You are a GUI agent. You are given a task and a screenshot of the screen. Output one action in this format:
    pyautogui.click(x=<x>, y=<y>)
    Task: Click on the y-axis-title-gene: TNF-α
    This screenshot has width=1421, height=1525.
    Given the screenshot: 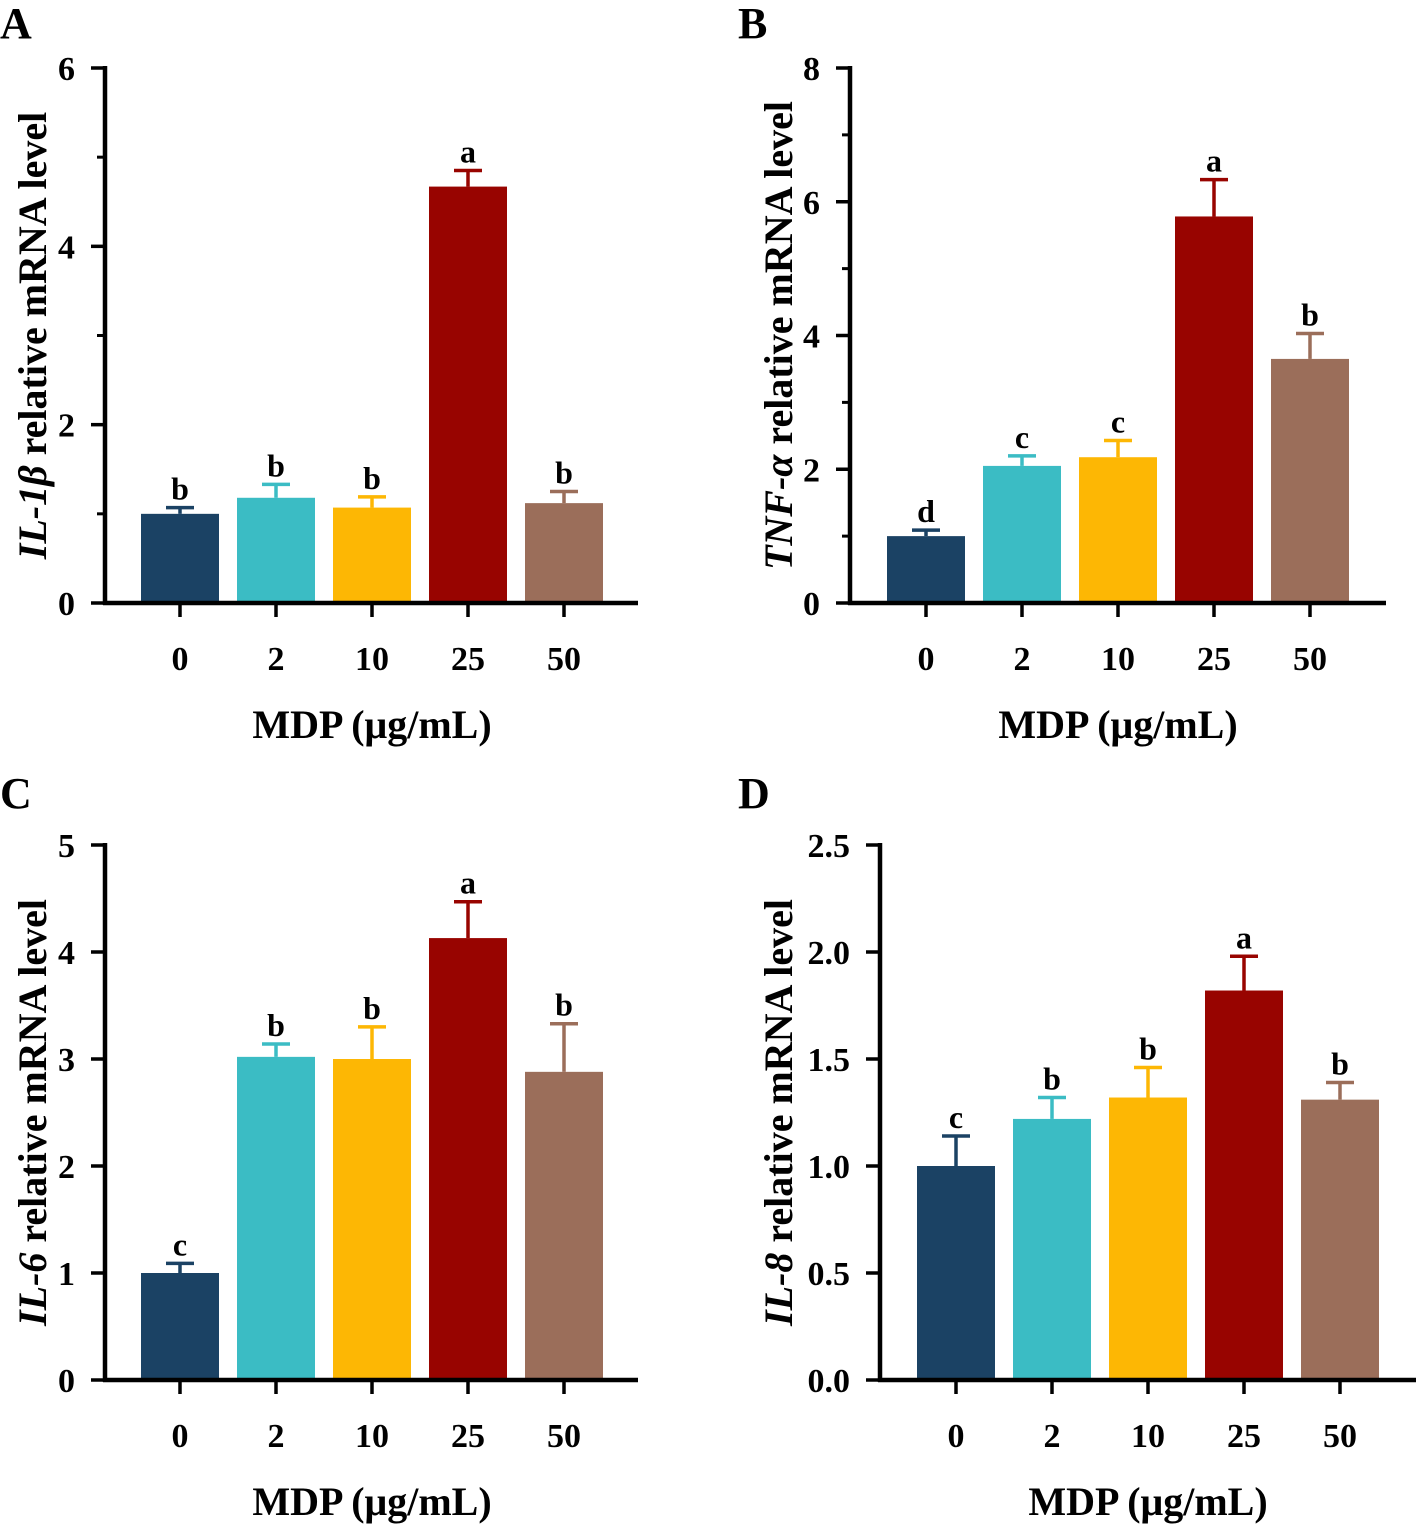 What is the action you would take?
    pyautogui.click(x=778, y=512)
    